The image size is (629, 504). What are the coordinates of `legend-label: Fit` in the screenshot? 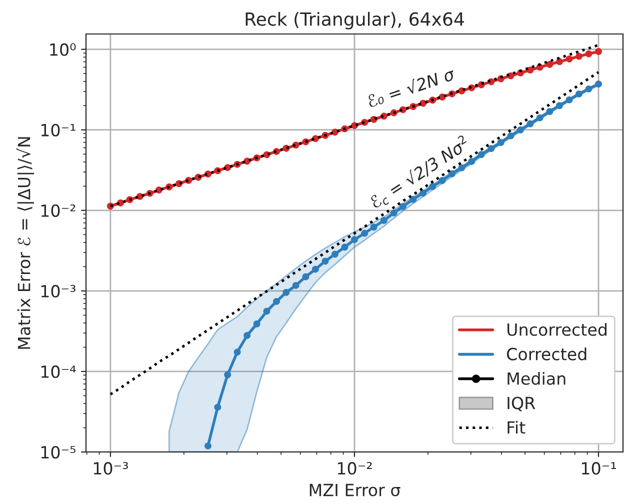 It's located at (517, 427).